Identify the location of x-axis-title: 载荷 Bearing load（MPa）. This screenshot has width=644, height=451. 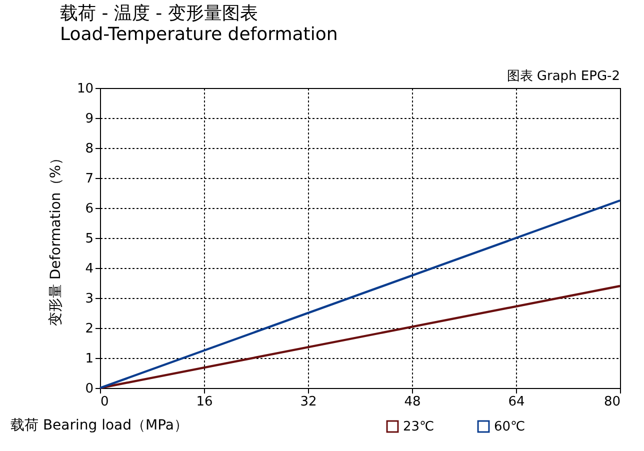
(99, 426).